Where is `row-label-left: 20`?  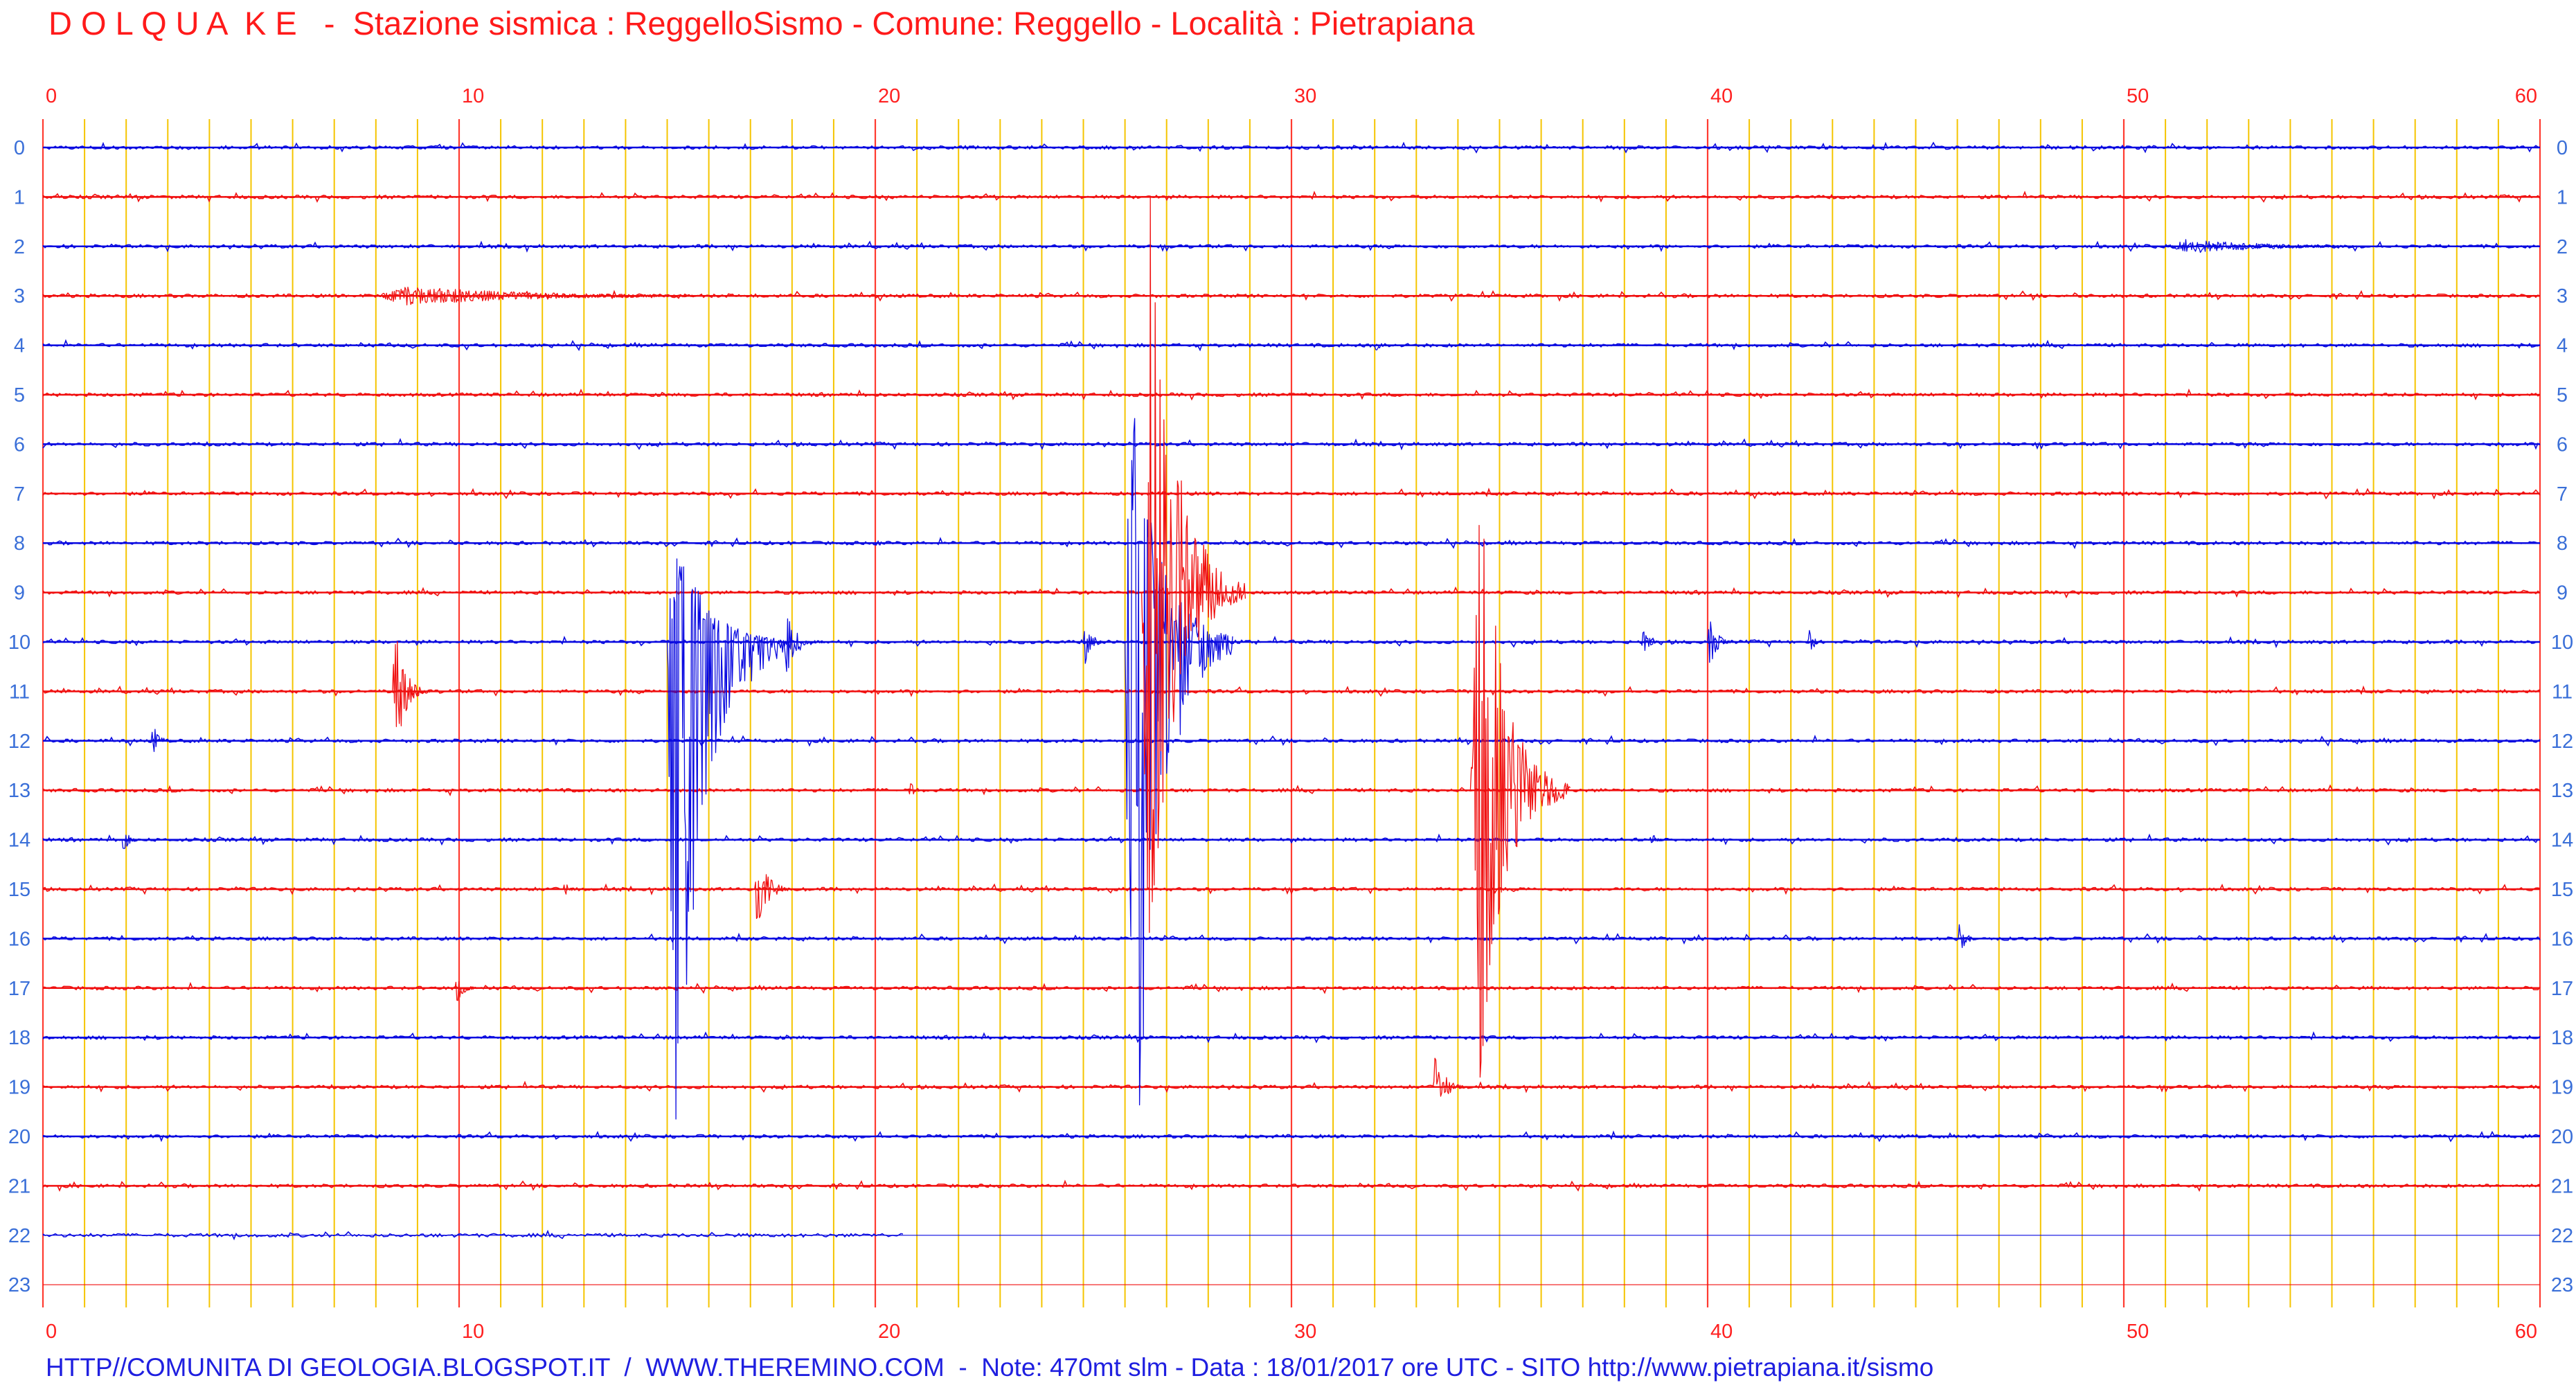
row-label-left: 20 is located at coordinates (19, 1137).